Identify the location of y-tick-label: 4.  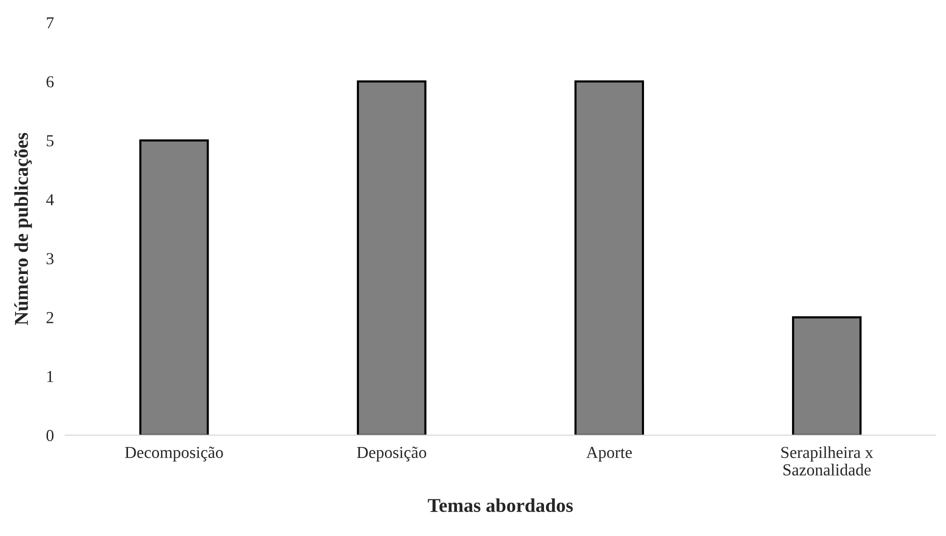
(50, 200).